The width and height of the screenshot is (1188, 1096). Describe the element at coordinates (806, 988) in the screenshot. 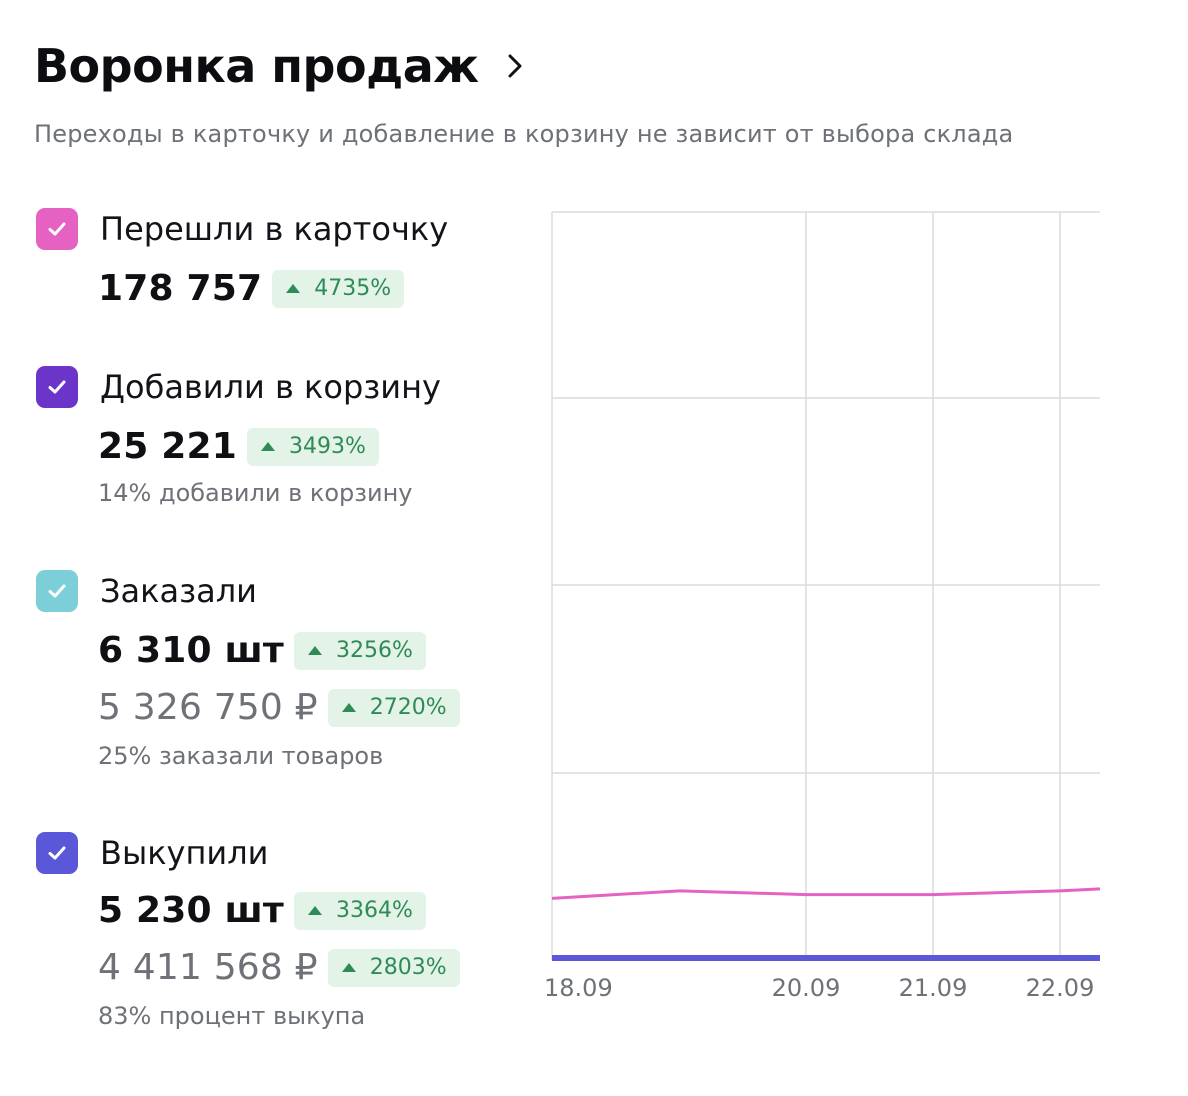

I see `x-tick-label: 20.09` at that location.